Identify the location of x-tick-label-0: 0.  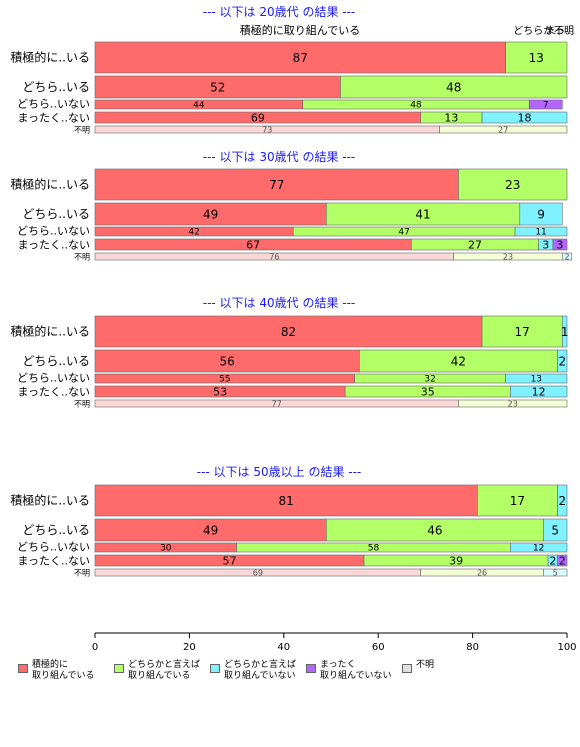
(95, 647).